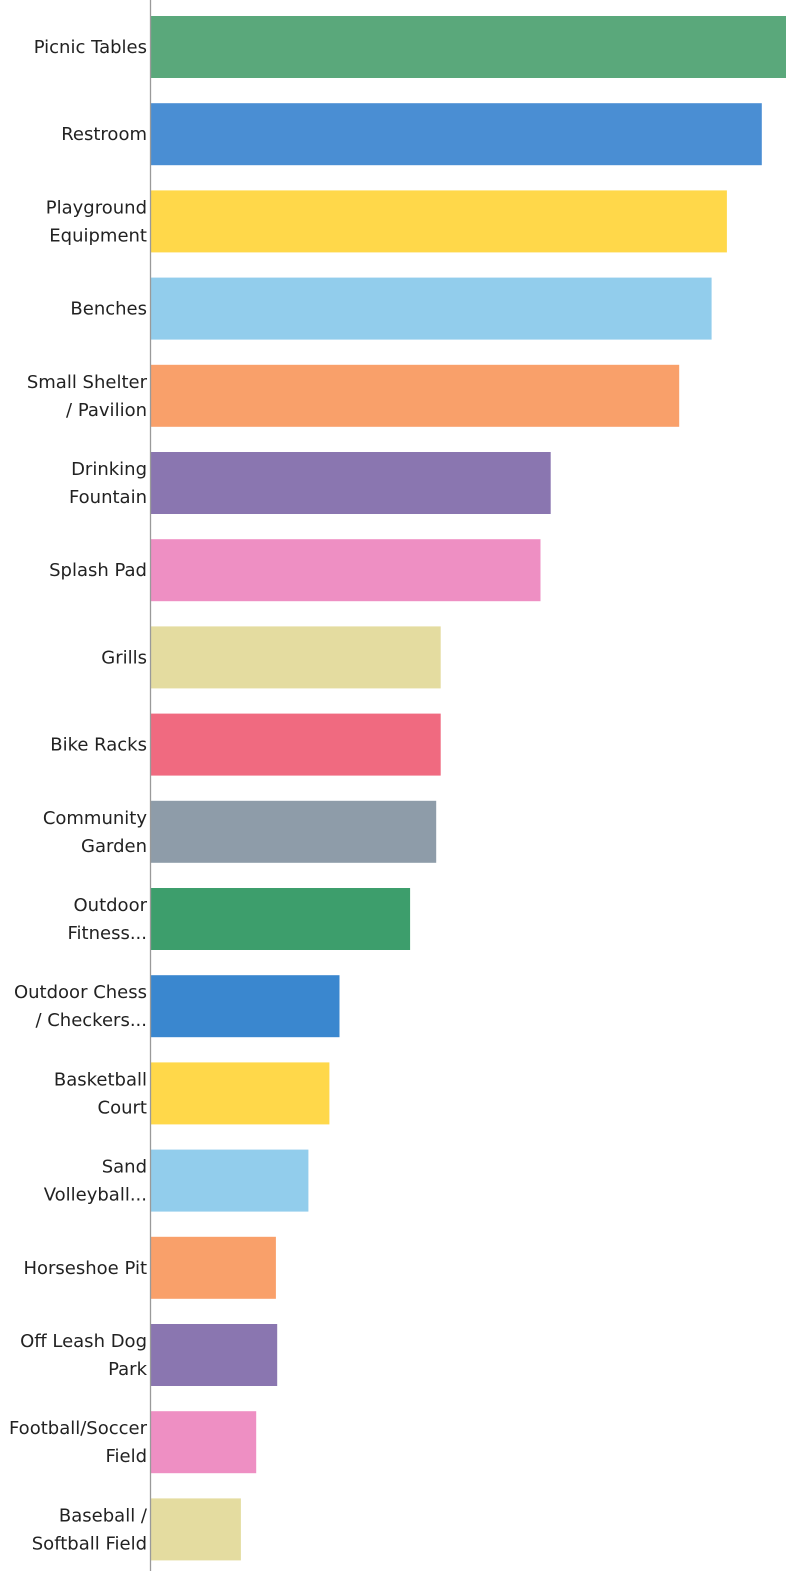 The height and width of the screenshot is (1571, 786). What do you see at coordinates (98, 745) in the screenshot?
I see `category-label: Bike Racks` at bounding box center [98, 745].